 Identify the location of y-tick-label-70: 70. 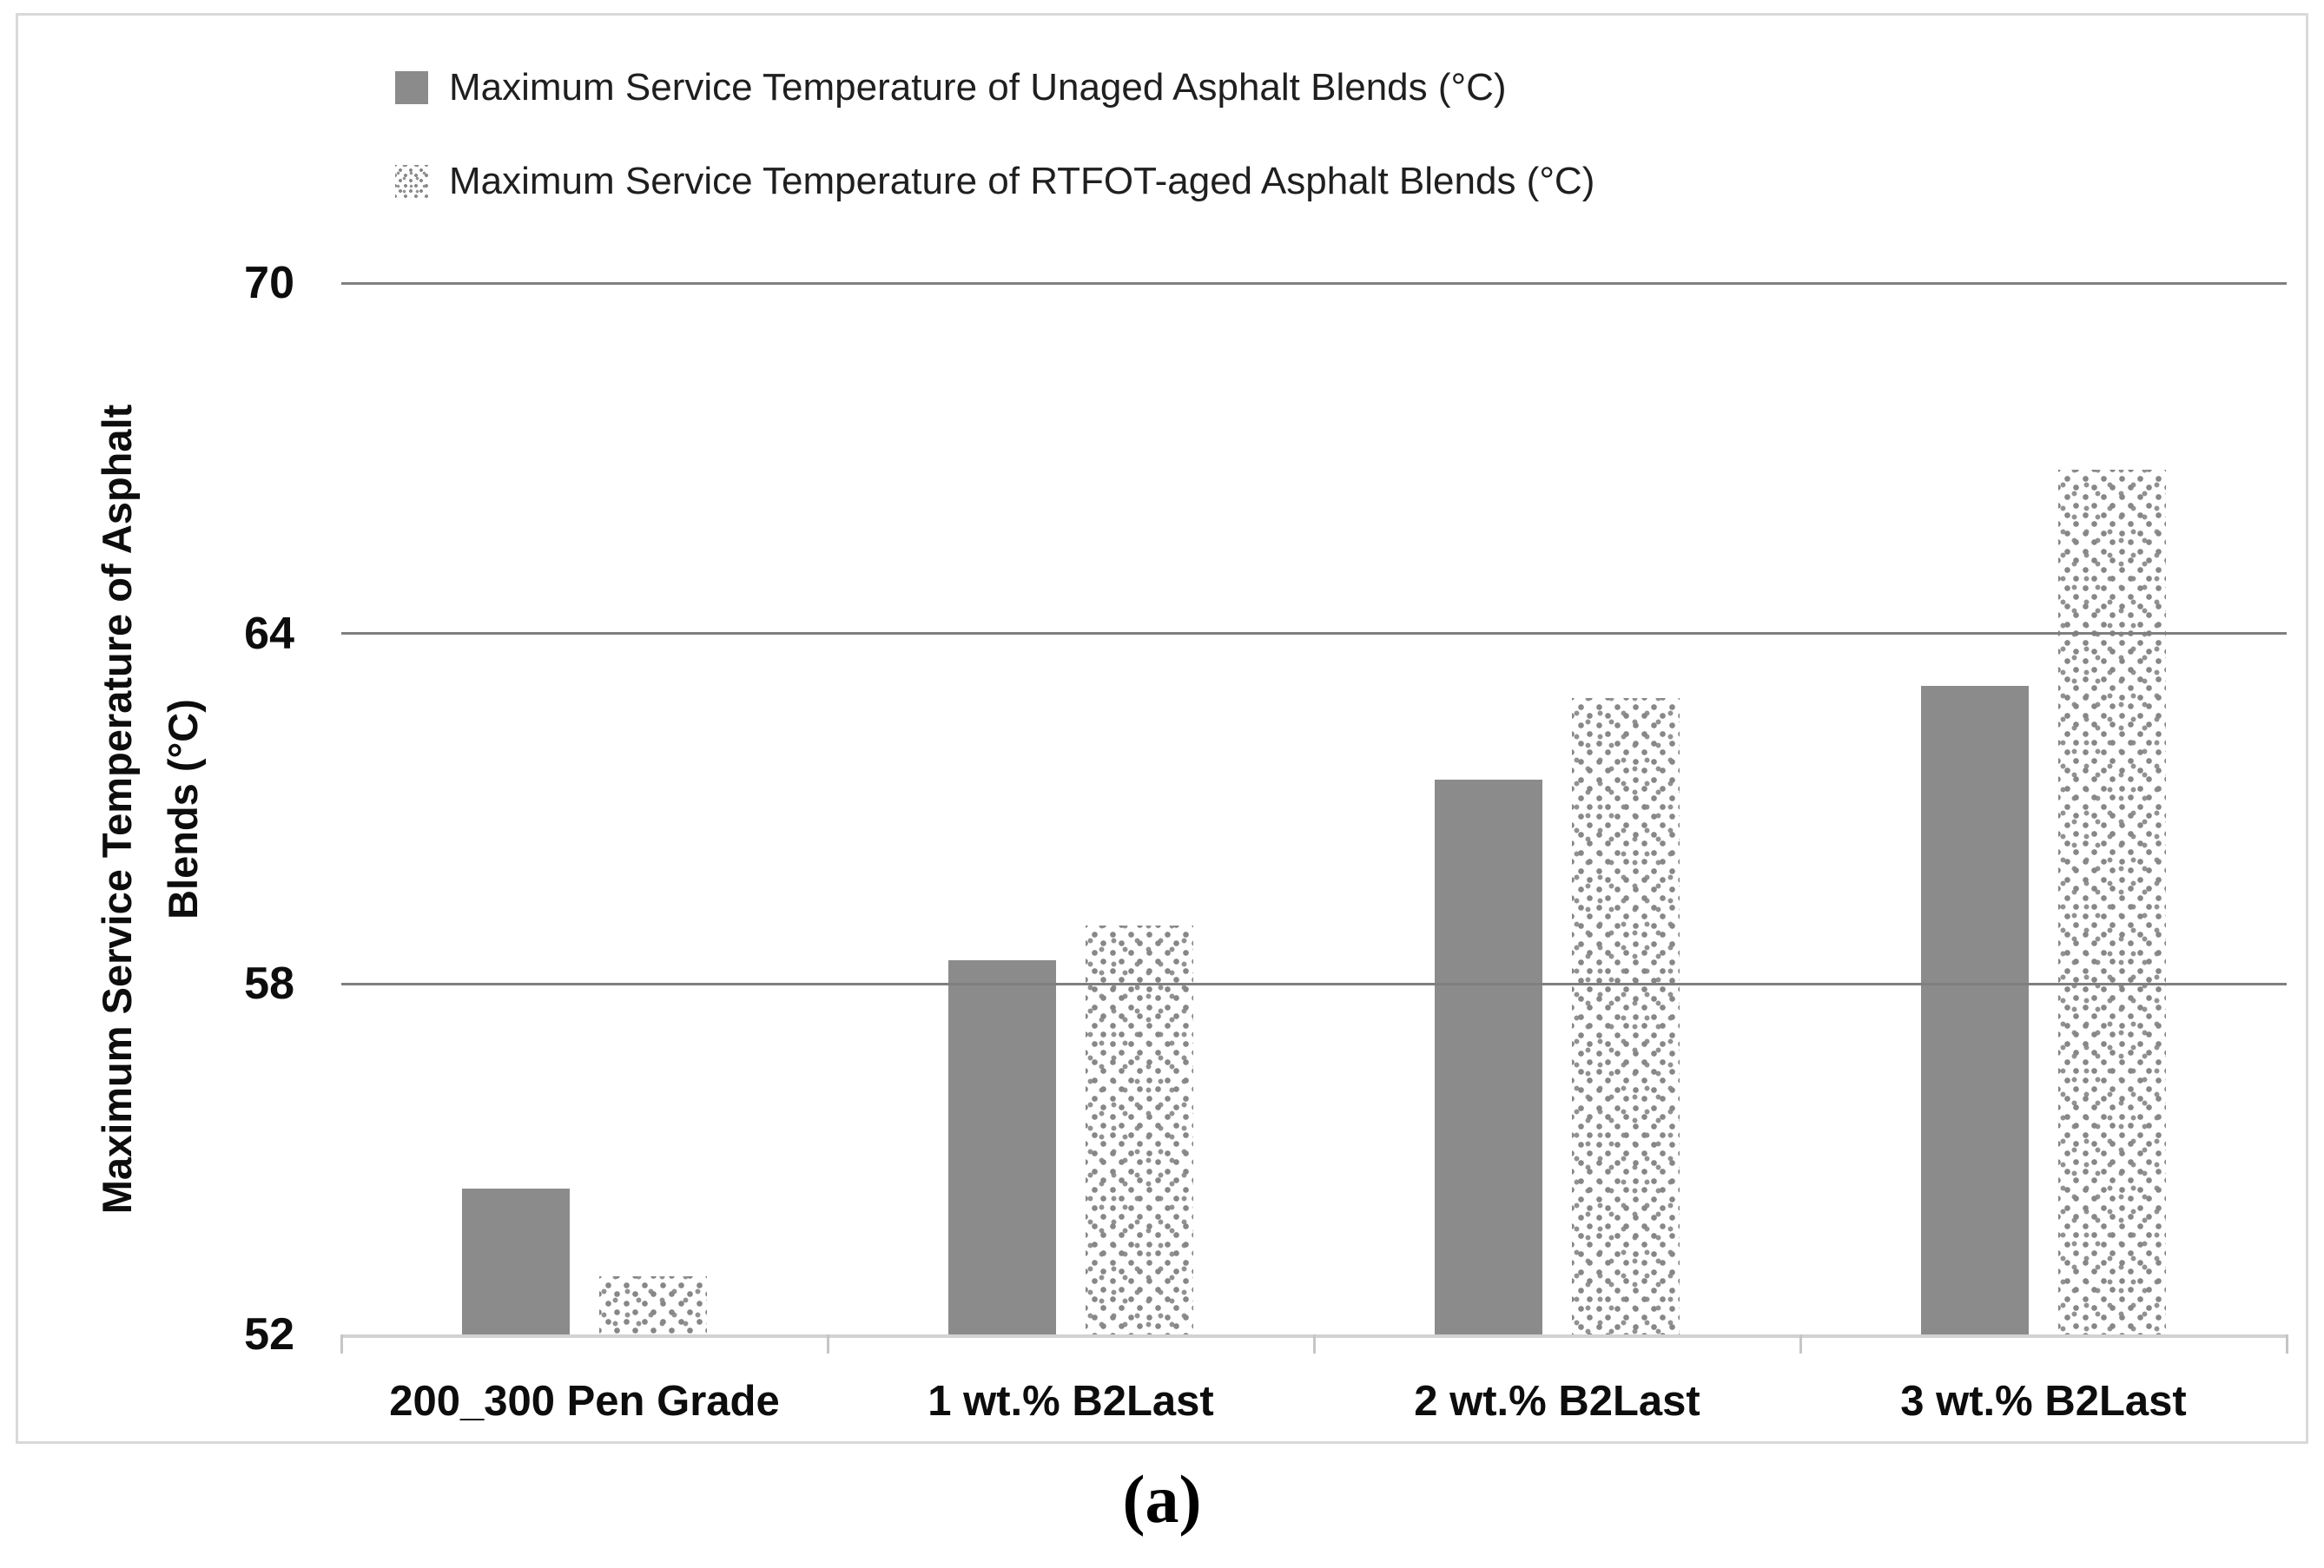
(269, 283).